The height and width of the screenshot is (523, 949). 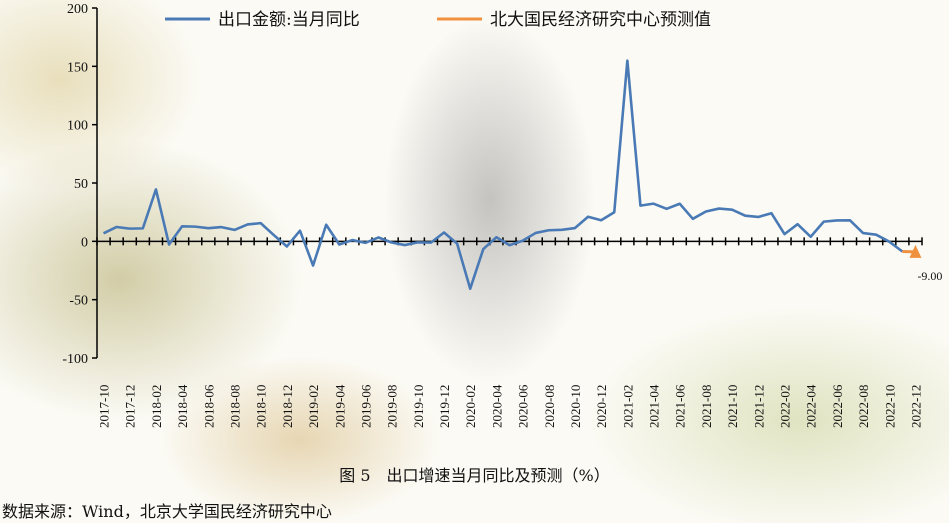 What do you see at coordinates (811, 406) in the screenshot?
I see `x-tick-label: 2022-04` at bounding box center [811, 406].